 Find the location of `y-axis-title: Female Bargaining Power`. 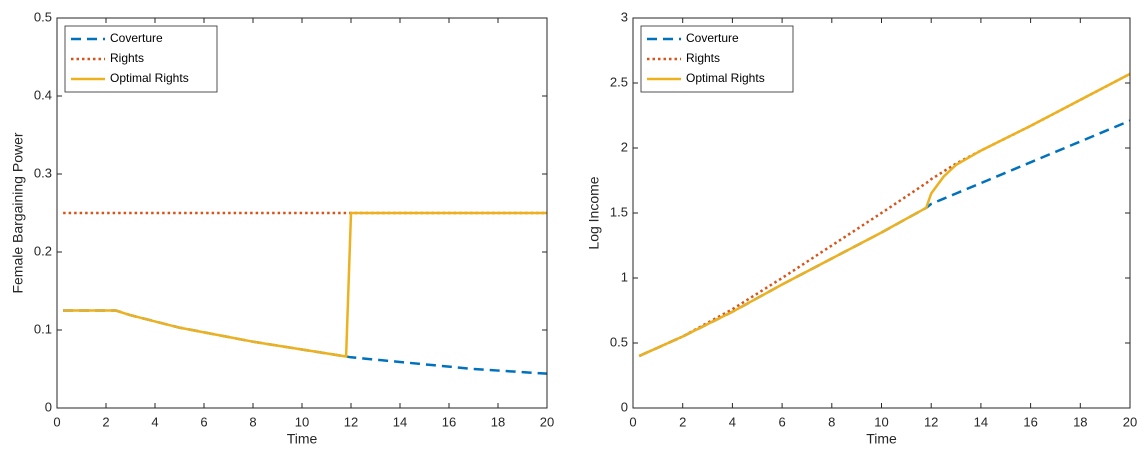

y-axis-title: Female Bargaining Power is located at coordinates (18, 212).